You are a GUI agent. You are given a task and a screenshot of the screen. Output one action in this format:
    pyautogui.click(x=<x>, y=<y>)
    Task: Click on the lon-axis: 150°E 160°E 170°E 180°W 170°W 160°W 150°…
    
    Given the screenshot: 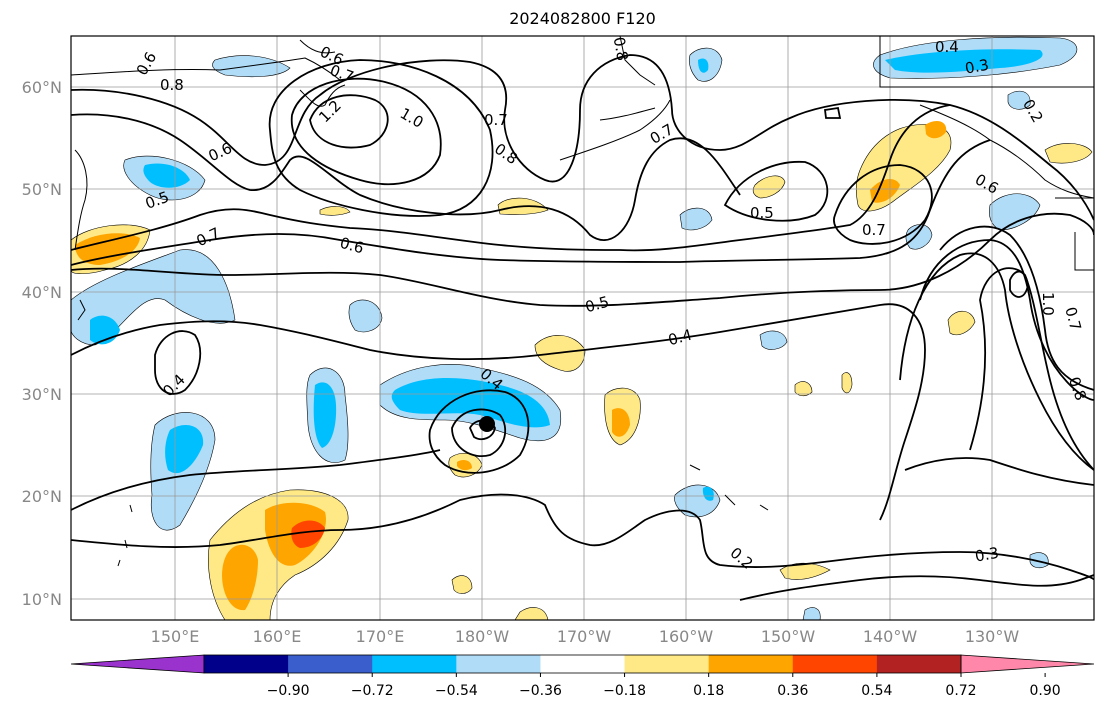 What is the action you would take?
    pyautogui.click(x=585, y=636)
    